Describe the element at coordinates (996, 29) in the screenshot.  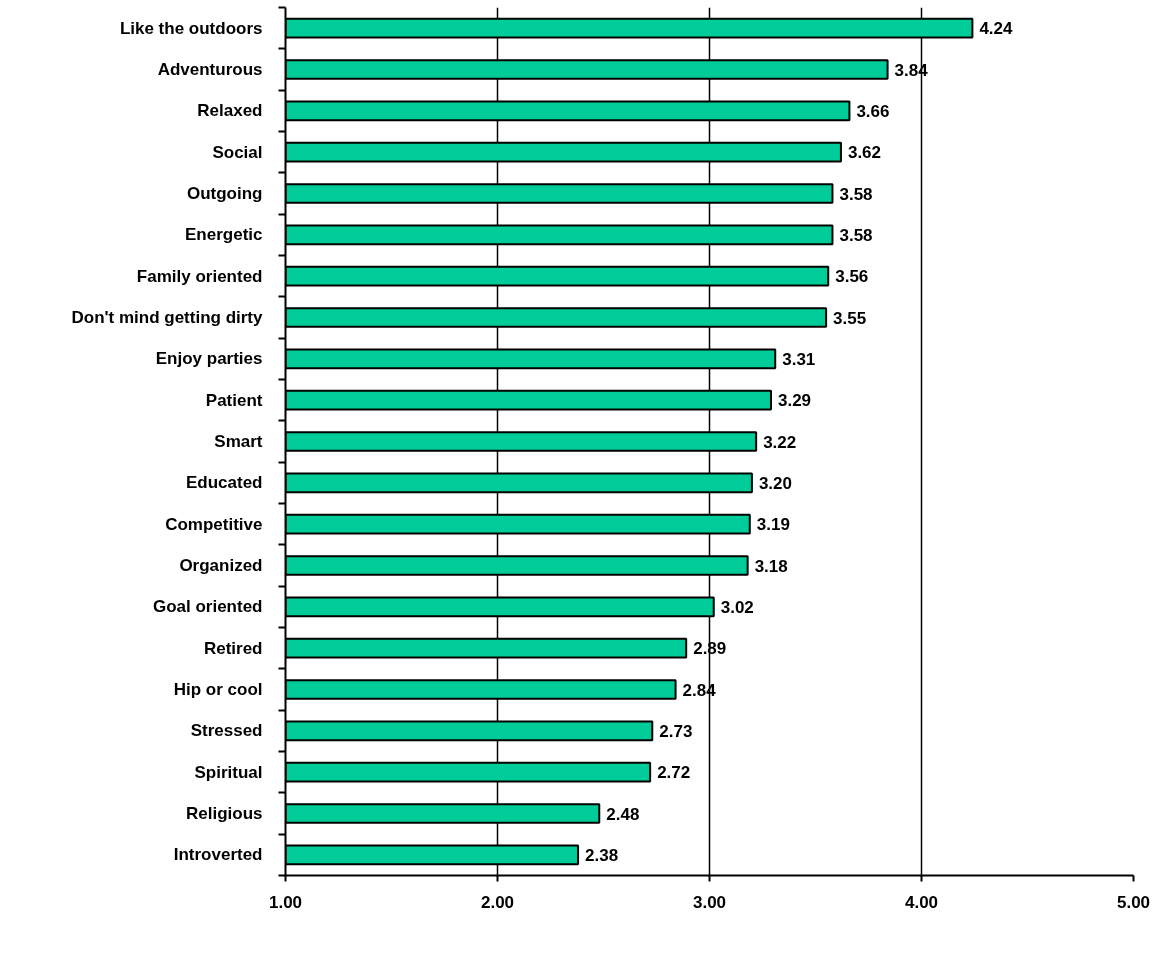
I see `data-label: 4.24` at that location.